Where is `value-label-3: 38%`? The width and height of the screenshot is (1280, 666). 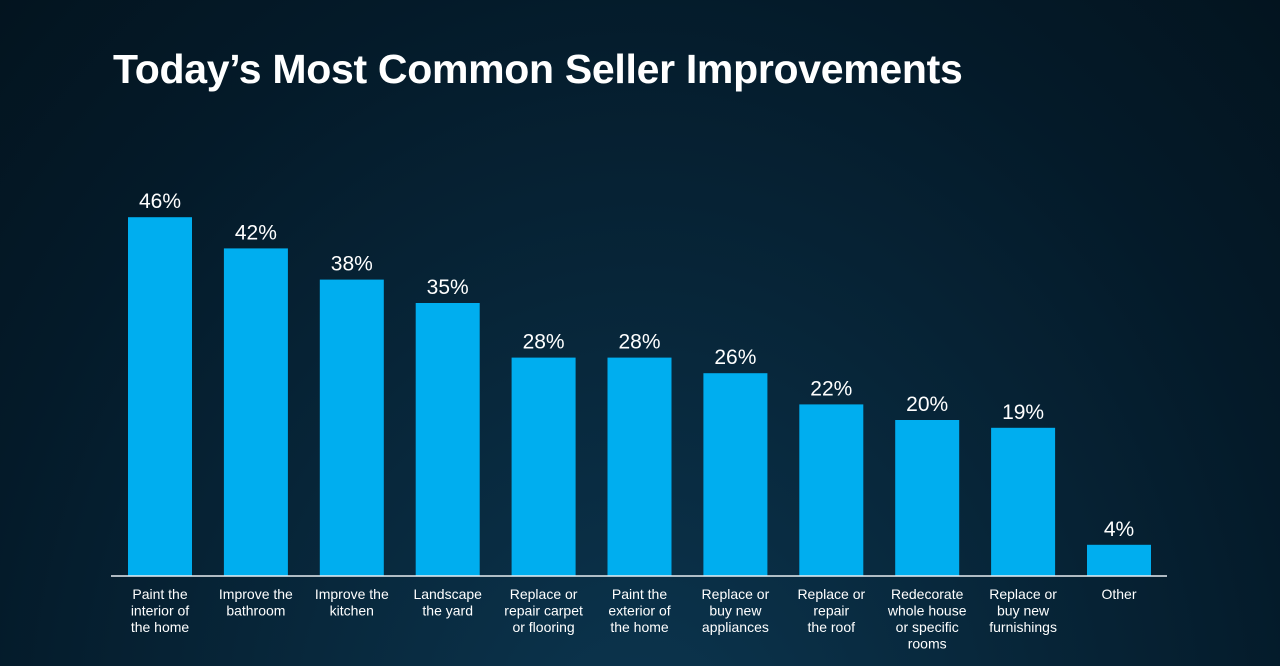 value-label-3: 38% is located at coordinates (352, 264).